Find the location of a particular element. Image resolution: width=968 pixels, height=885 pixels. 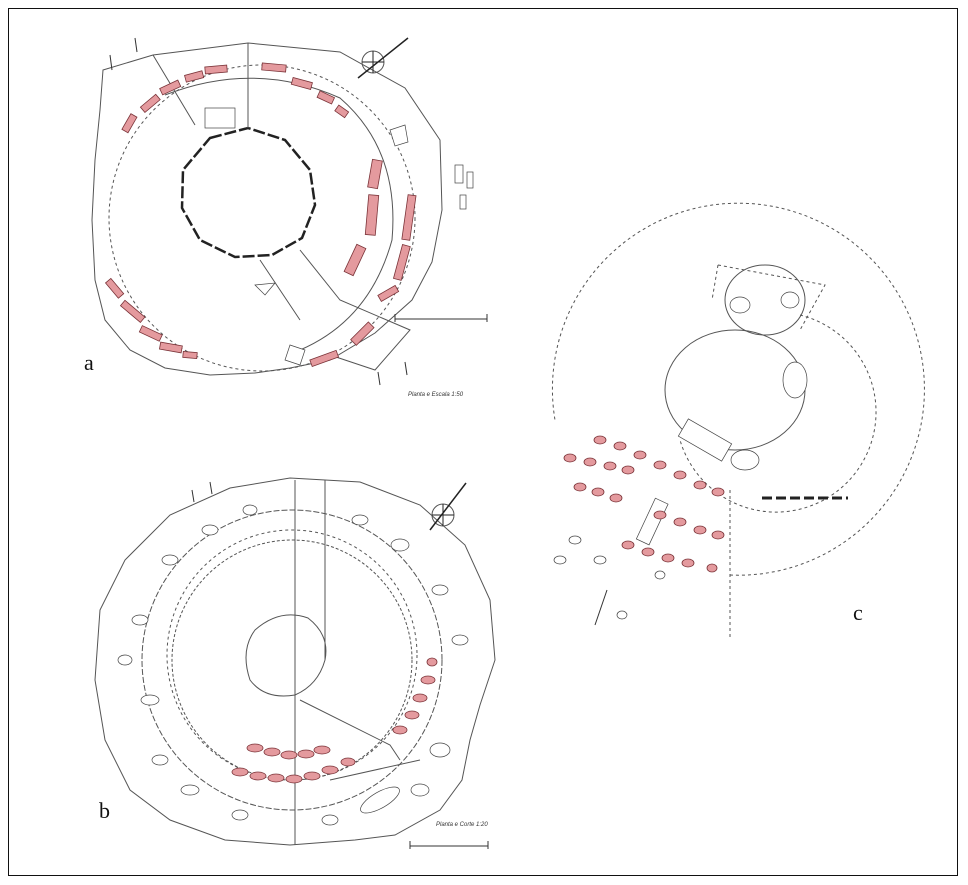

north-arrow-icon is located at coordinates (383, 58).